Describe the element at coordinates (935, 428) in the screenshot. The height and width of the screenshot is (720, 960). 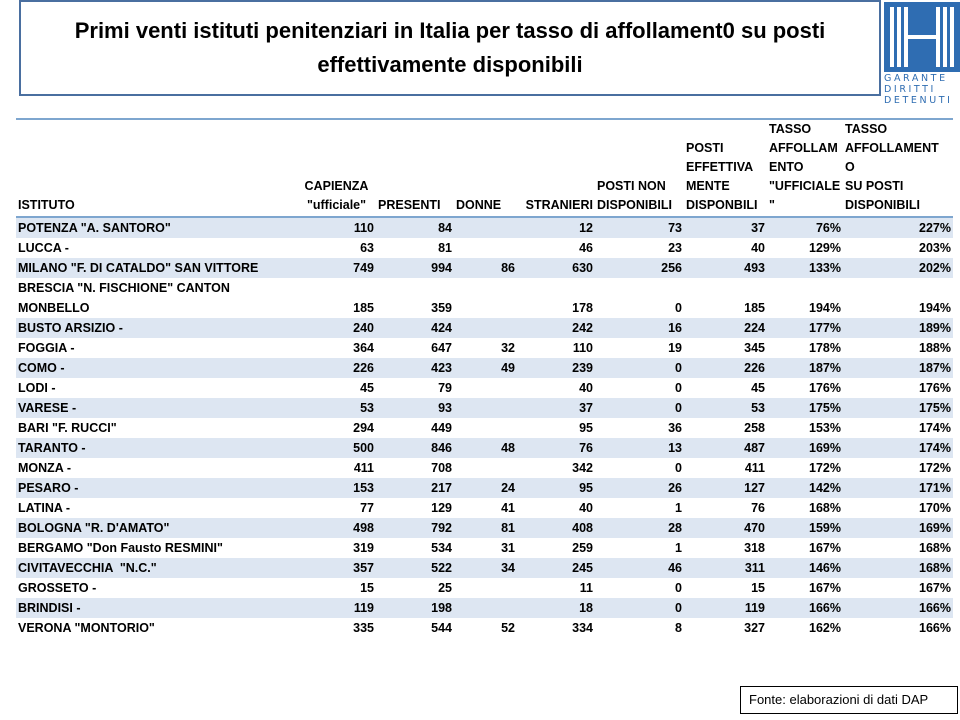
I see `table-cell: 174%` at that location.